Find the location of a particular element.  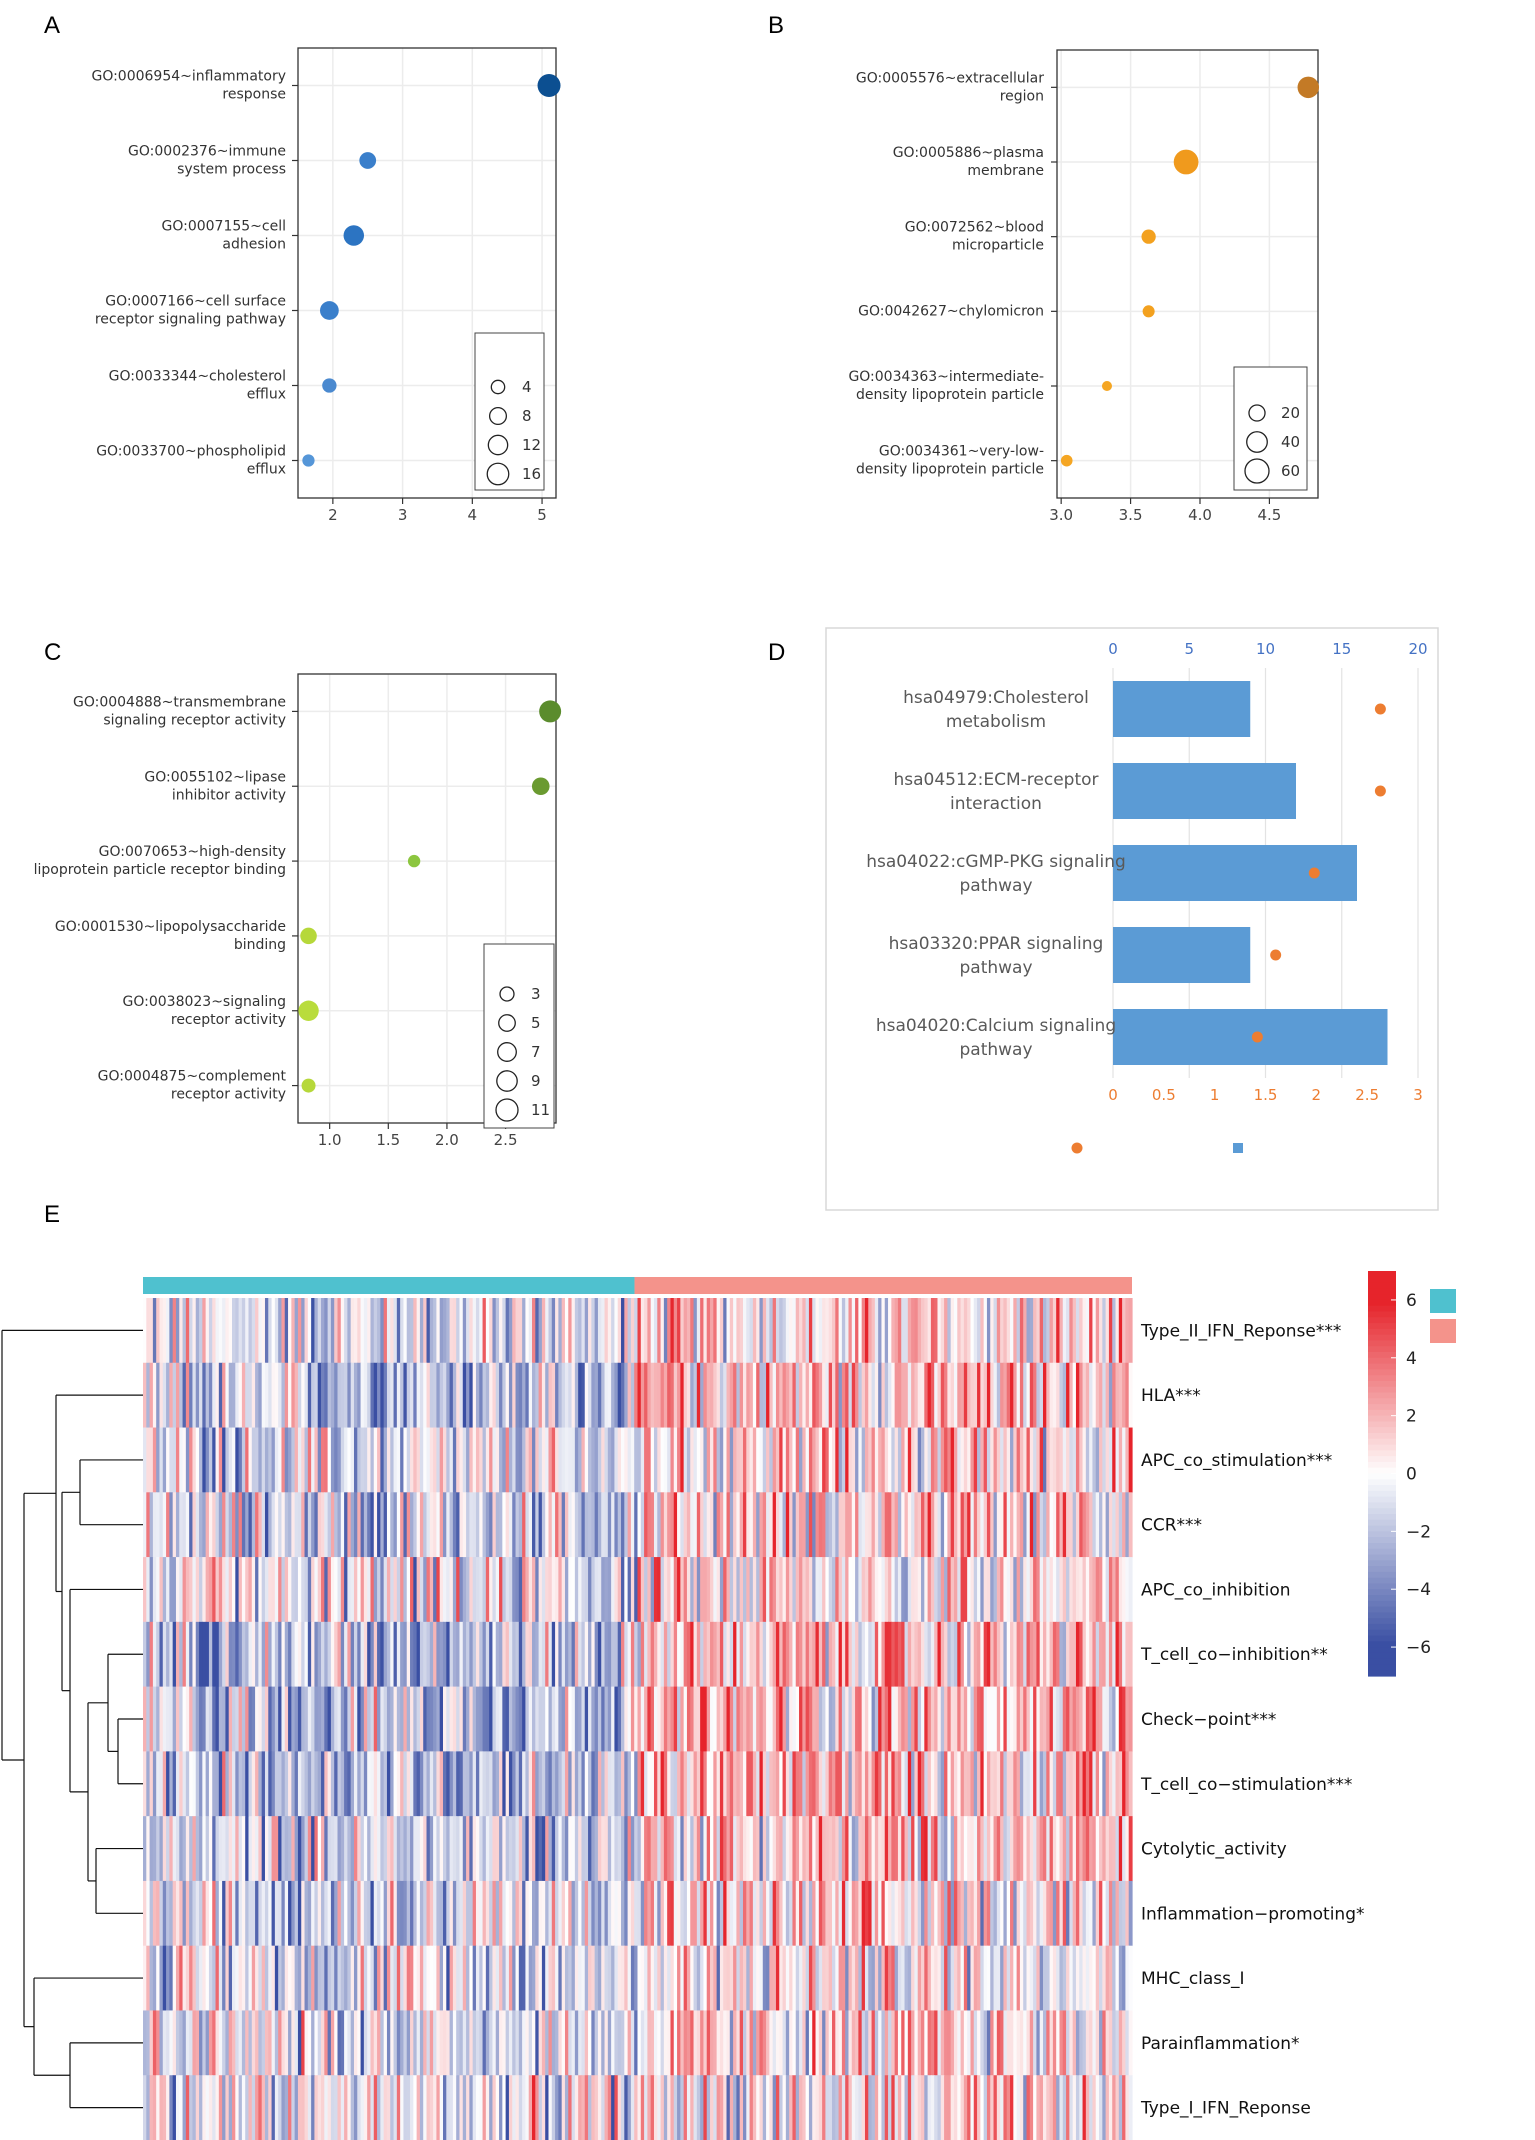

kegg-top-axis-label: 20 is located at coordinates (1417, 649).